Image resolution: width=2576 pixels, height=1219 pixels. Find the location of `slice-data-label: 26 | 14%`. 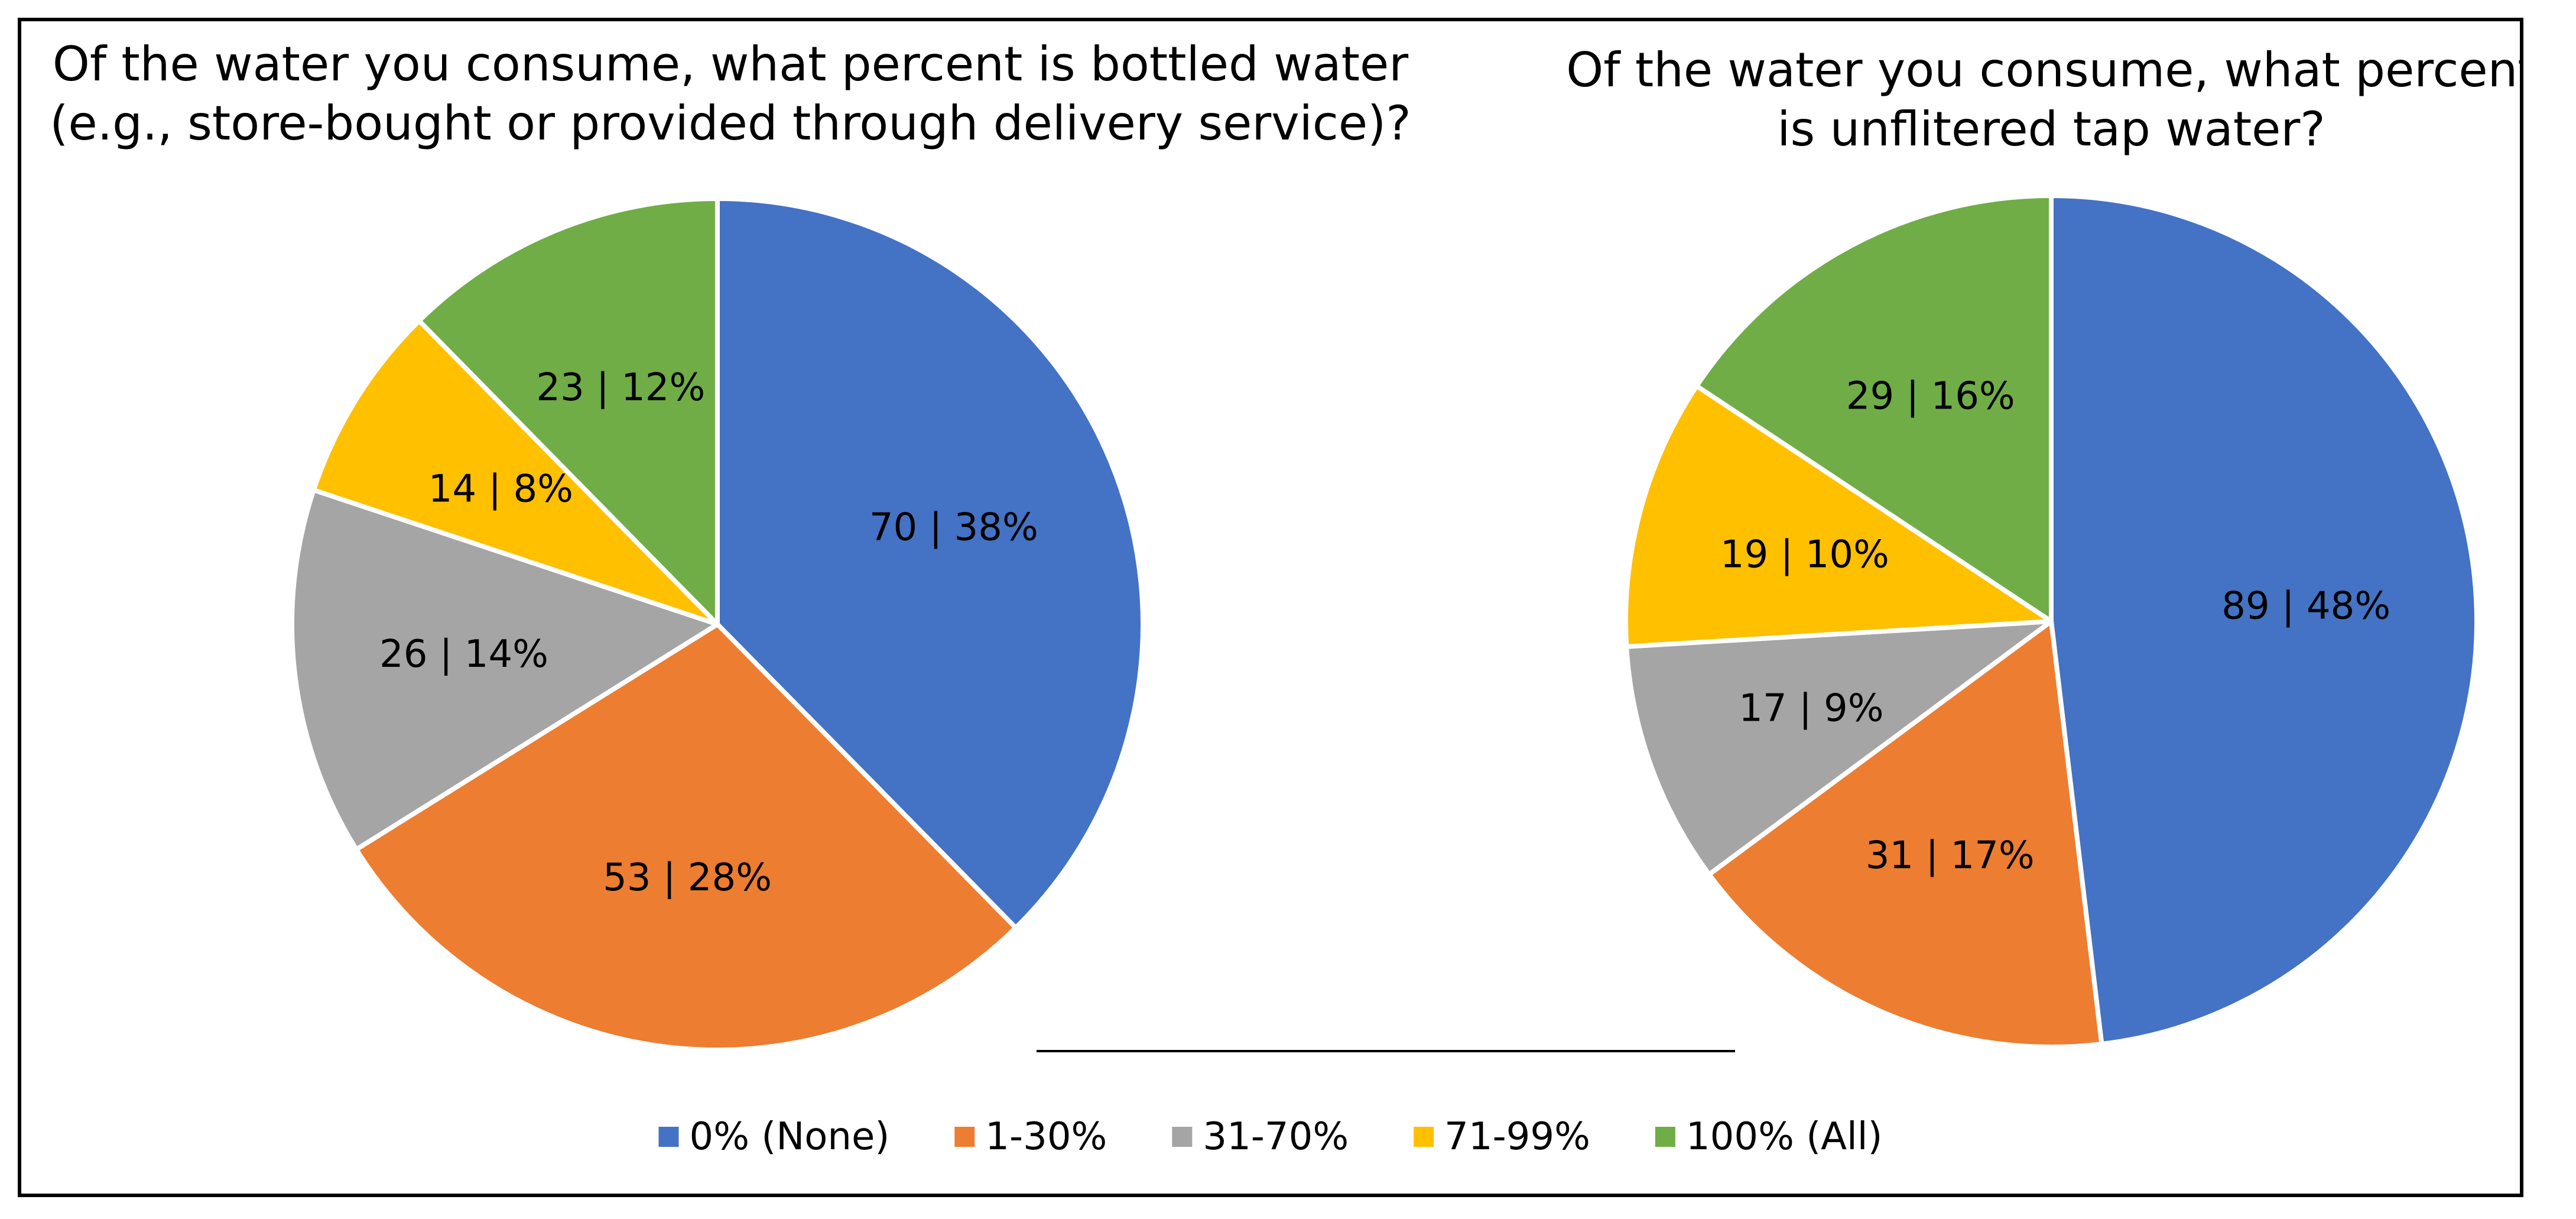

slice-data-label: 26 | 14% is located at coordinates (463, 654).